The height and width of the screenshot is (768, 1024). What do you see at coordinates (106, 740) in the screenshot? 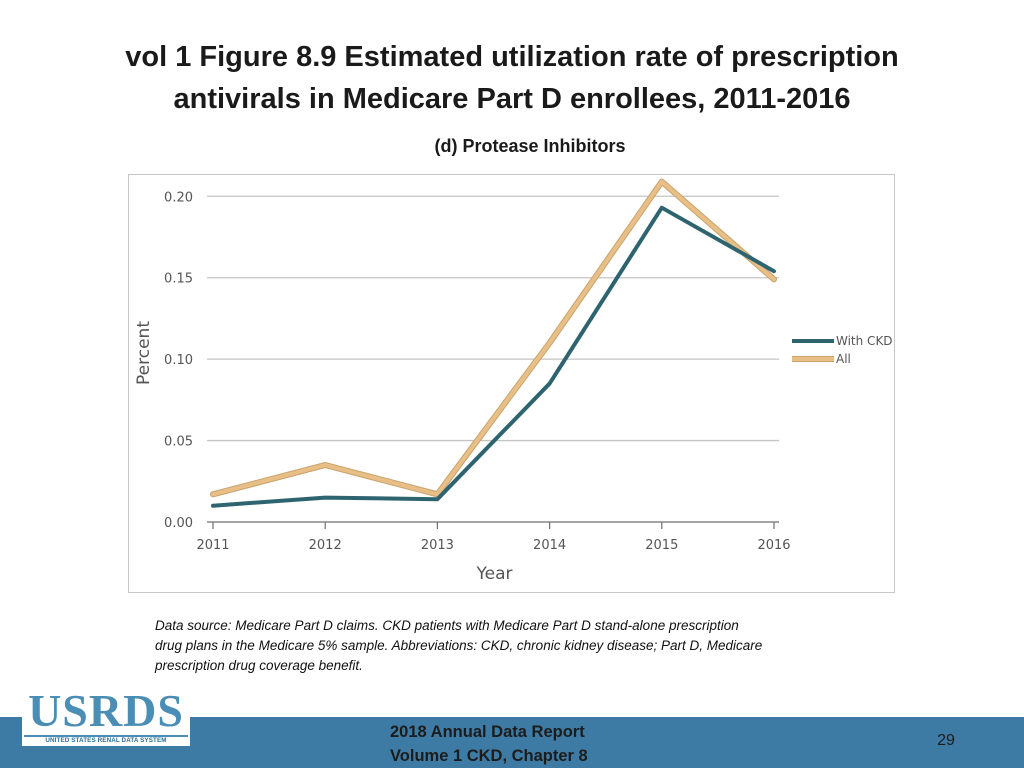
I see `logo-subtitle: UNITED STATES RENAL DATA SYSTEM` at bounding box center [106, 740].